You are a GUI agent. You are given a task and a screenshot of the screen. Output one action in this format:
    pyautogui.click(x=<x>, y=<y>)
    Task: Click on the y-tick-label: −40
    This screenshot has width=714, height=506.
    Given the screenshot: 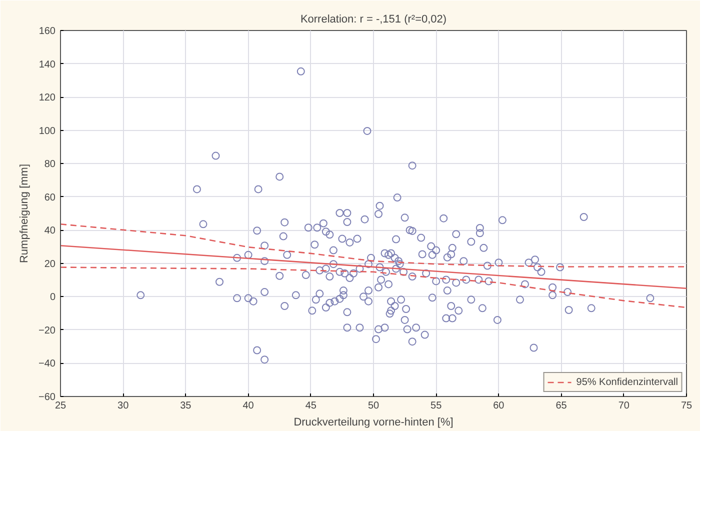 What is the action you would take?
    pyautogui.click(x=47, y=364)
    